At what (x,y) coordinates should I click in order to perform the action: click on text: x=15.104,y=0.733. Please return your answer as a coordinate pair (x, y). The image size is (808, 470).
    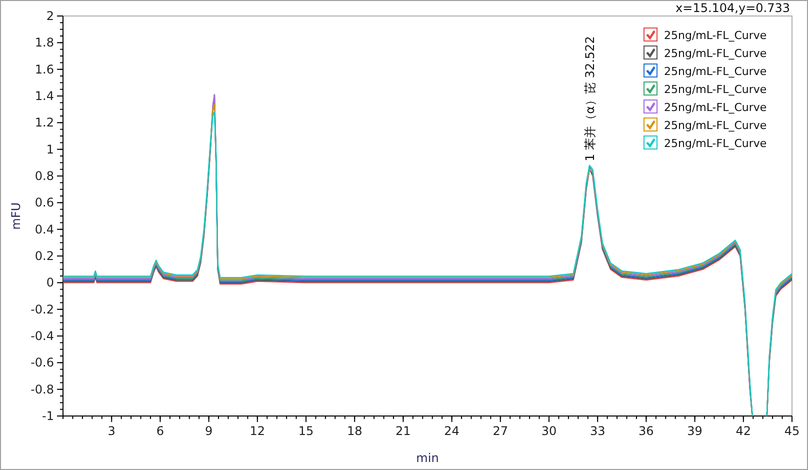
    Looking at the image, I should click on (733, 8).